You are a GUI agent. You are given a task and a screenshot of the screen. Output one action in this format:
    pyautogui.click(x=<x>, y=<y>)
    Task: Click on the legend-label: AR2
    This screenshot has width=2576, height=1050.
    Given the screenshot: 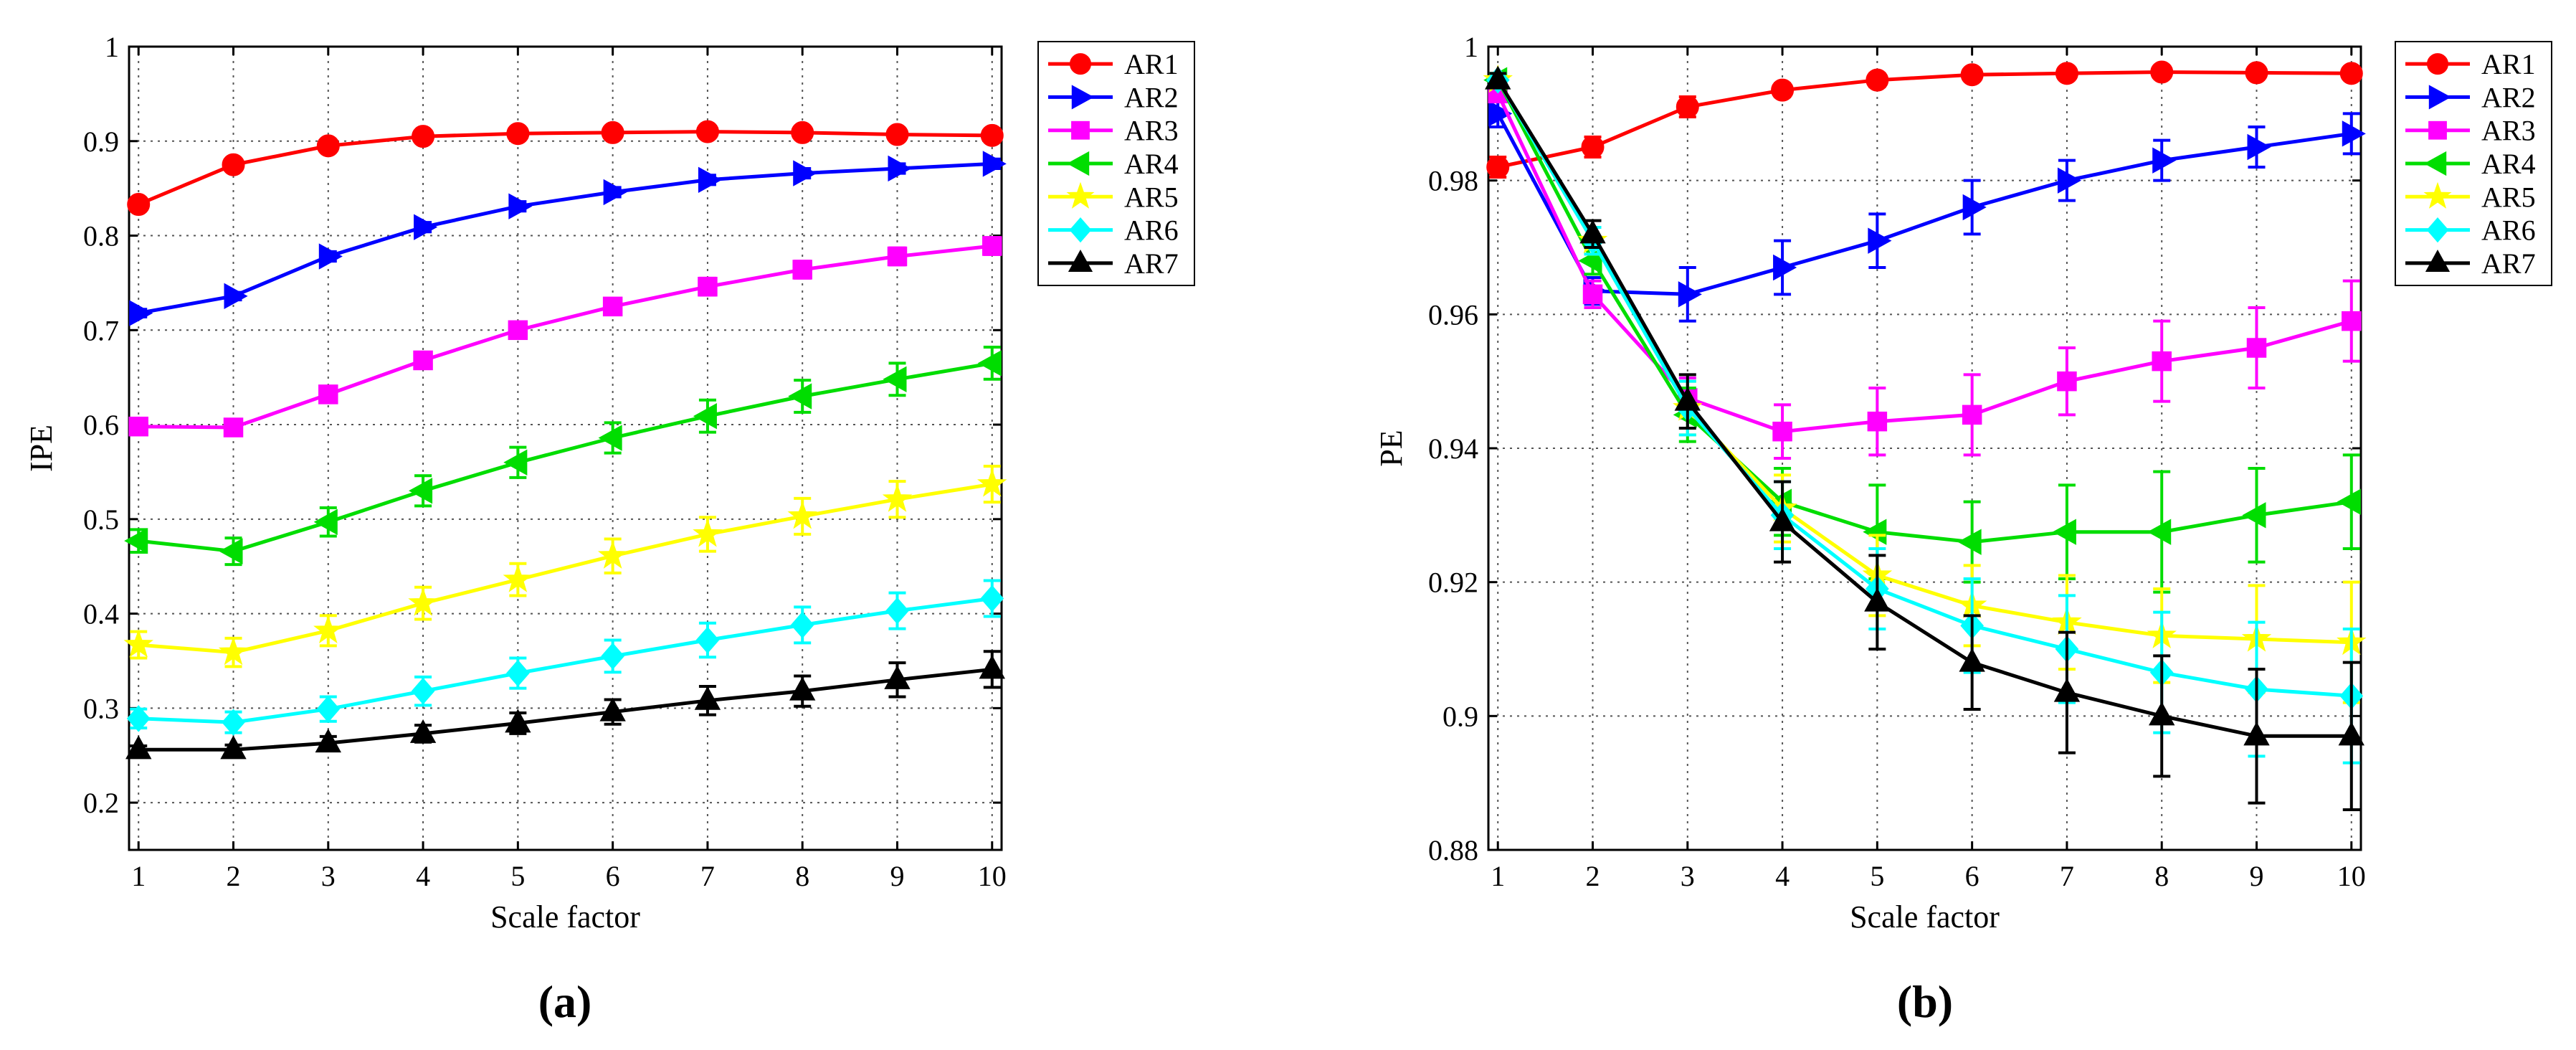 What is the action you would take?
    pyautogui.click(x=1151, y=97)
    